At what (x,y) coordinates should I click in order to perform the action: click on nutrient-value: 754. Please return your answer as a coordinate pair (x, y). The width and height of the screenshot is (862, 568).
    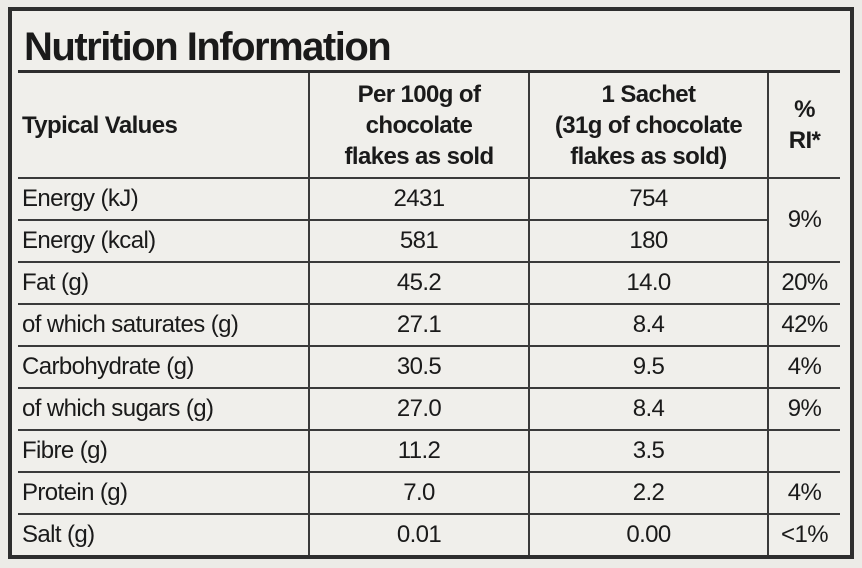
    Looking at the image, I should click on (648, 199).